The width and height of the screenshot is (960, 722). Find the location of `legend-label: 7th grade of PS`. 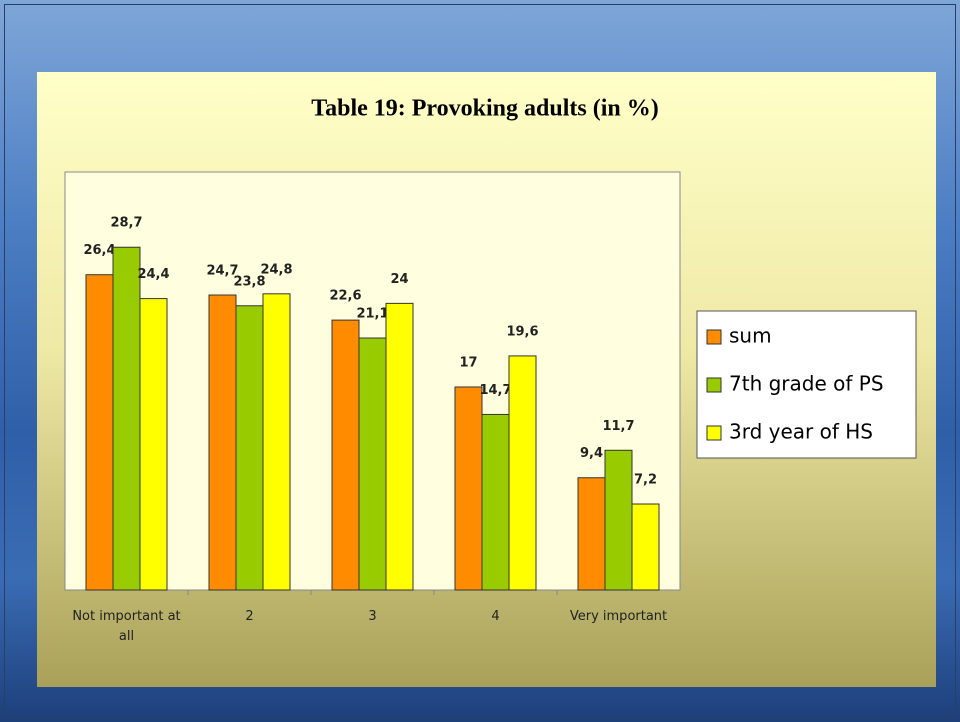

legend-label: 7th grade of PS is located at coordinates (806, 384).